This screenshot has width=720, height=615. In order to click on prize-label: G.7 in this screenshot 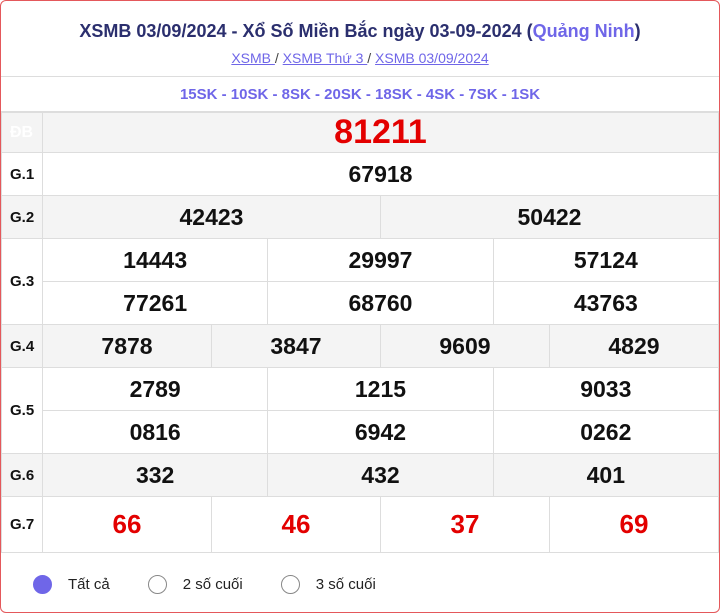, I will do `click(22, 524)`.